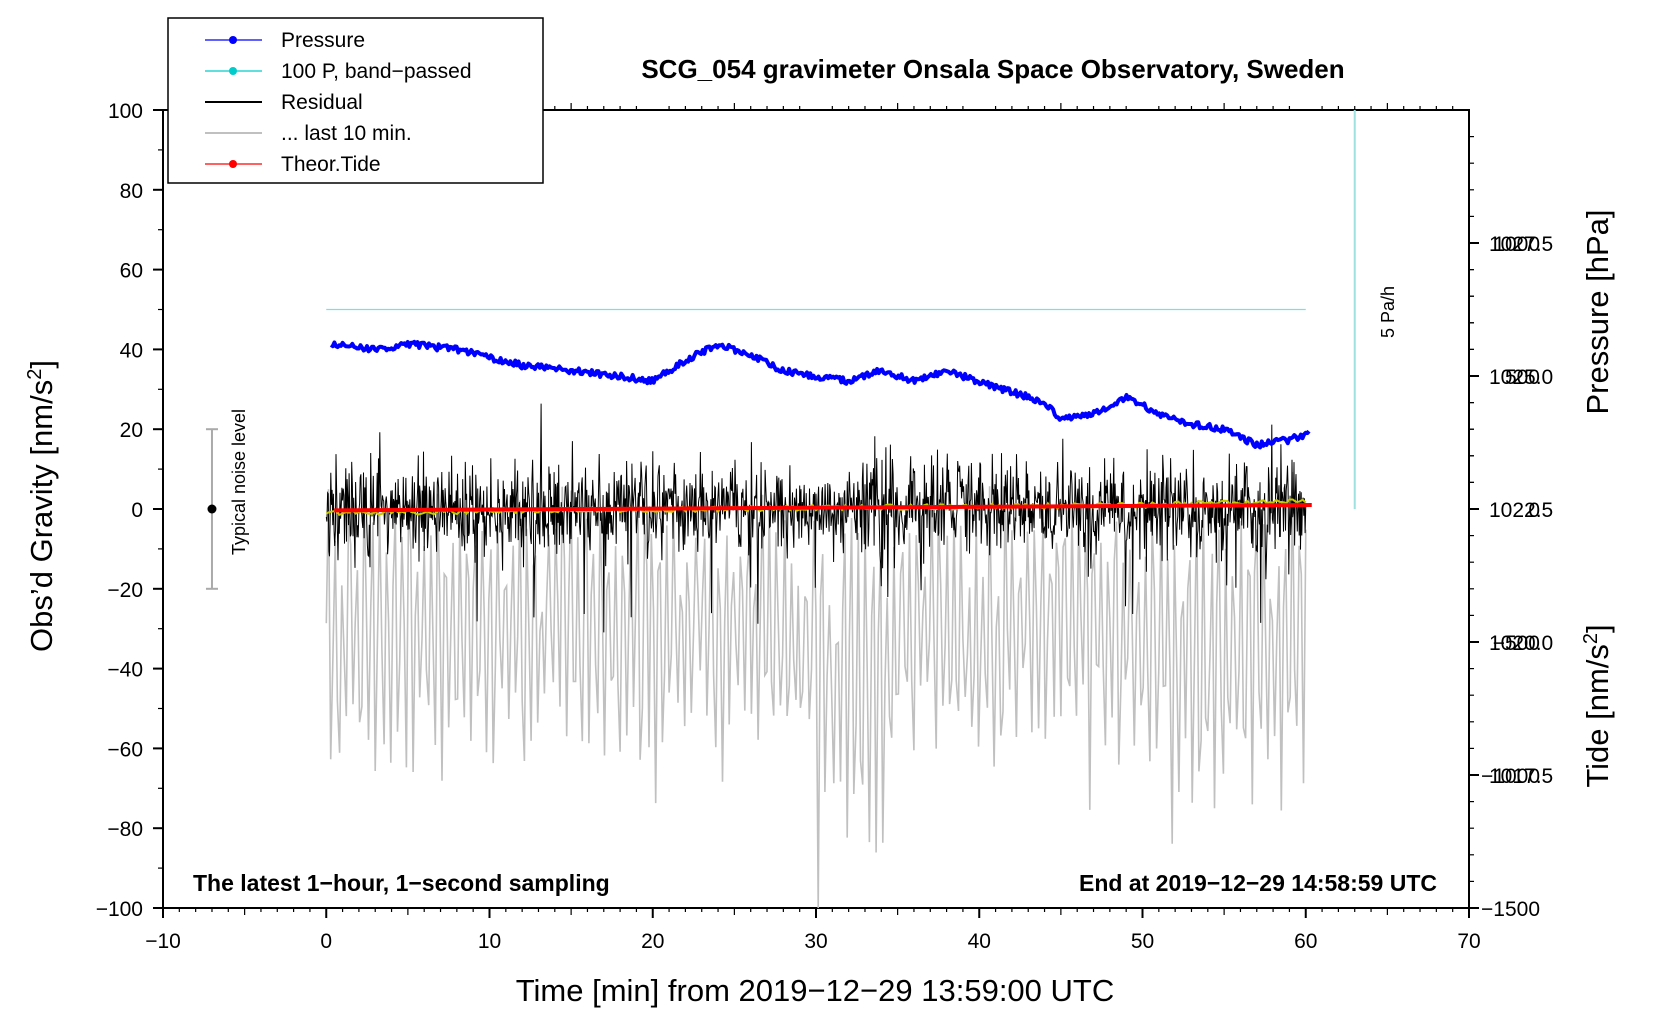  What do you see at coordinates (119, 909) in the screenshot?
I see `y-tick-label: −100` at bounding box center [119, 909].